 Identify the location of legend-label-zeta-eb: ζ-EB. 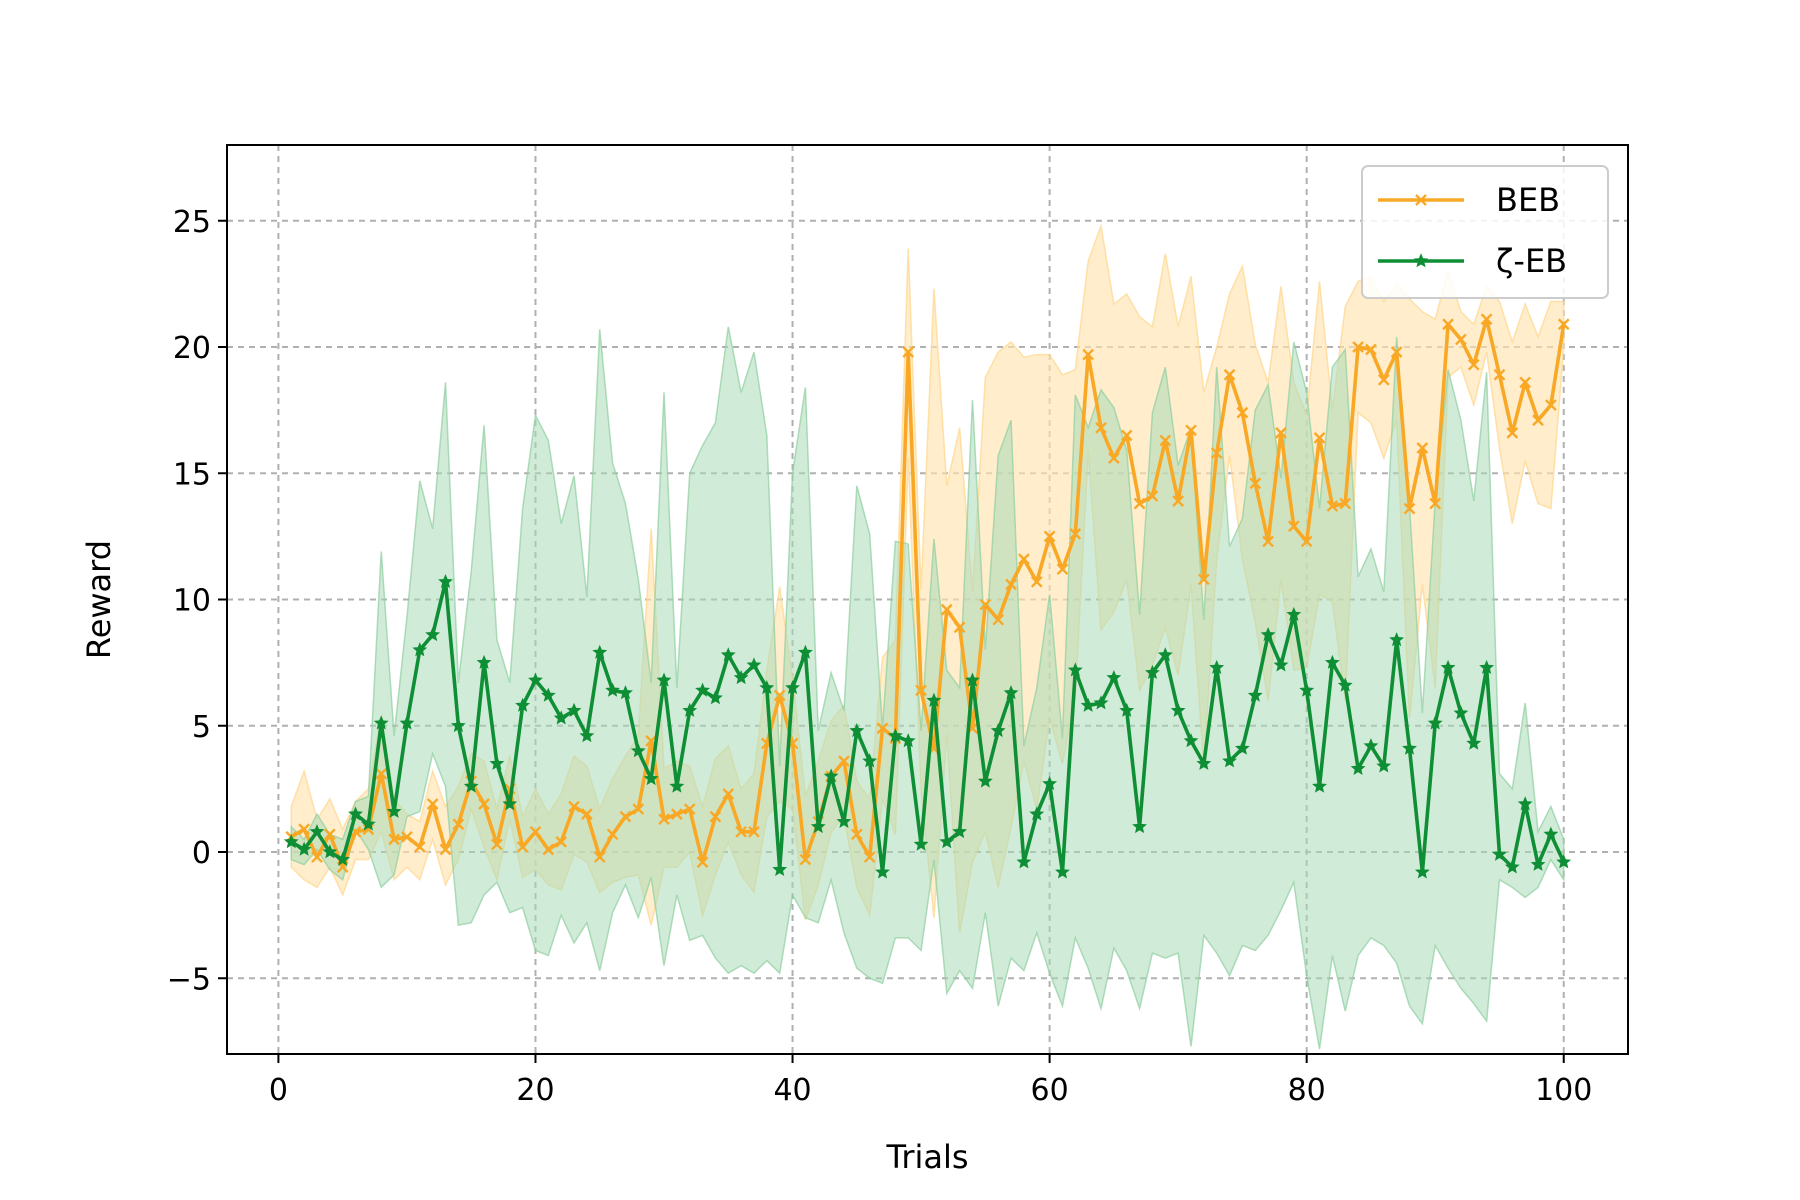
(1531, 261).